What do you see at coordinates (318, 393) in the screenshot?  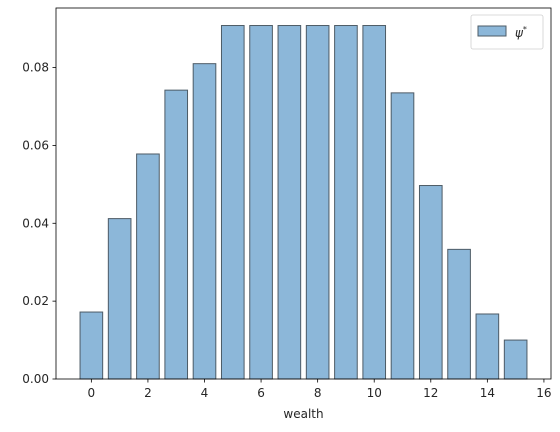 I see `x-tick-label: 8` at bounding box center [318, 393].